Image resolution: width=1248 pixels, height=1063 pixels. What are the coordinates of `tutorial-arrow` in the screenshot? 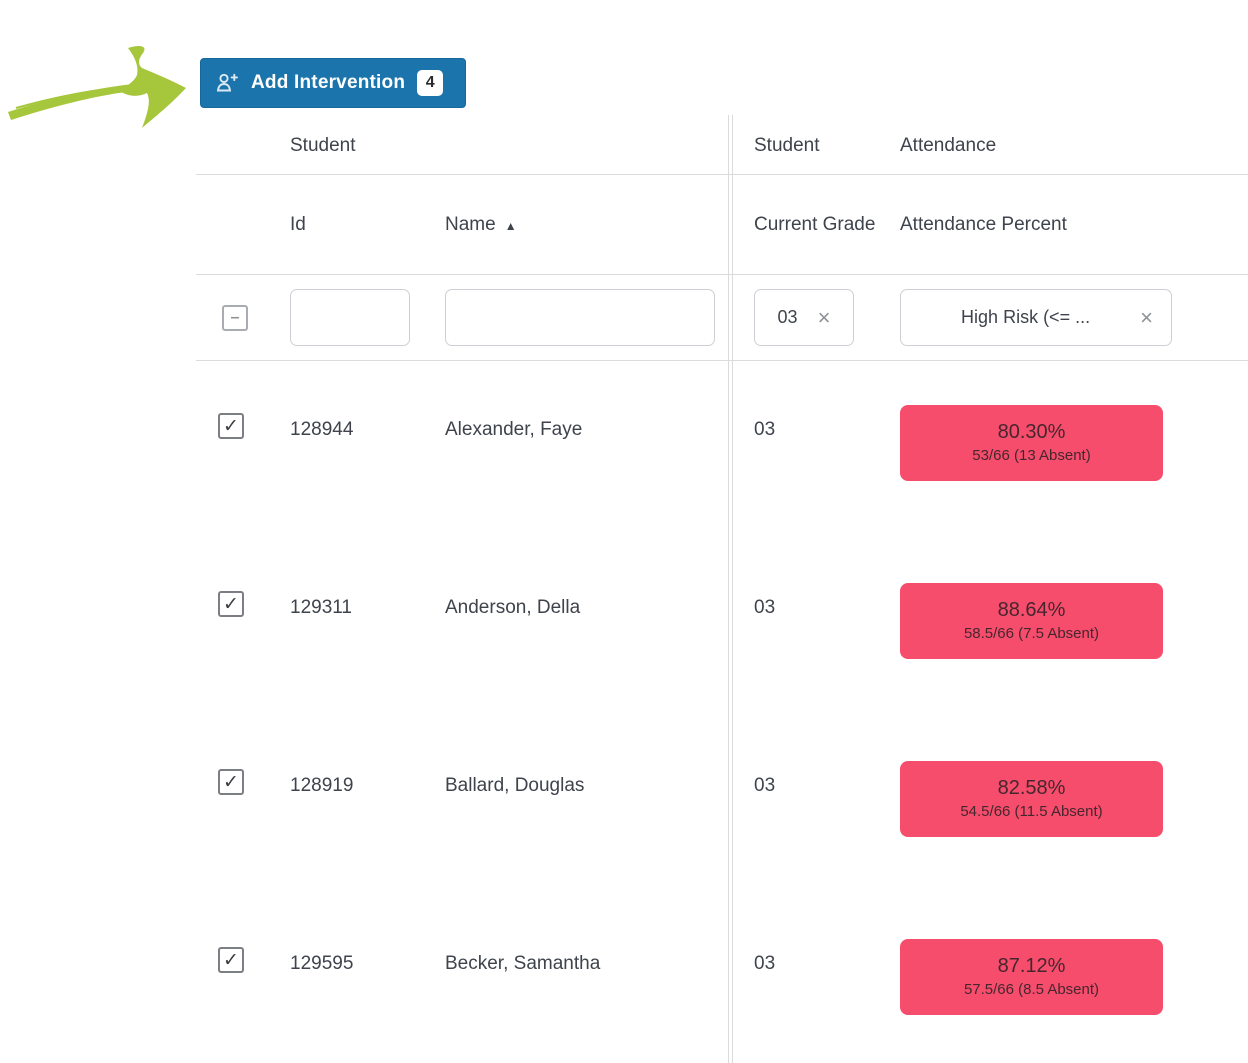 It's located at (101, 91).